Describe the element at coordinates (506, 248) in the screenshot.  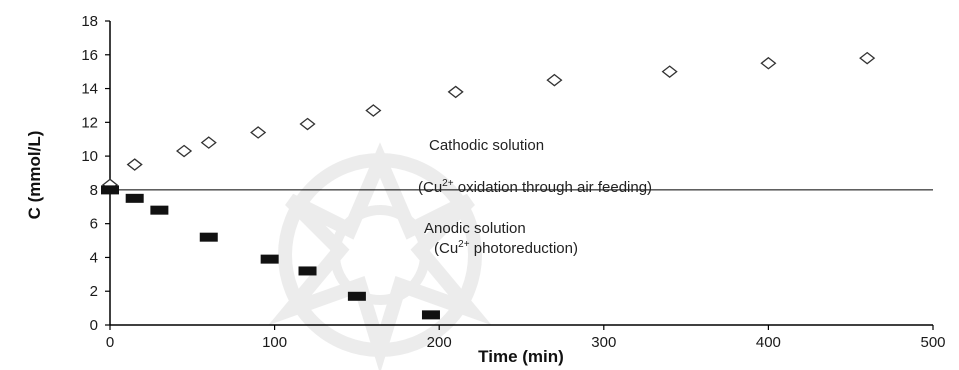
I see `anodic-annotation-detail: (Cu2+ photoreduction)` at that location.